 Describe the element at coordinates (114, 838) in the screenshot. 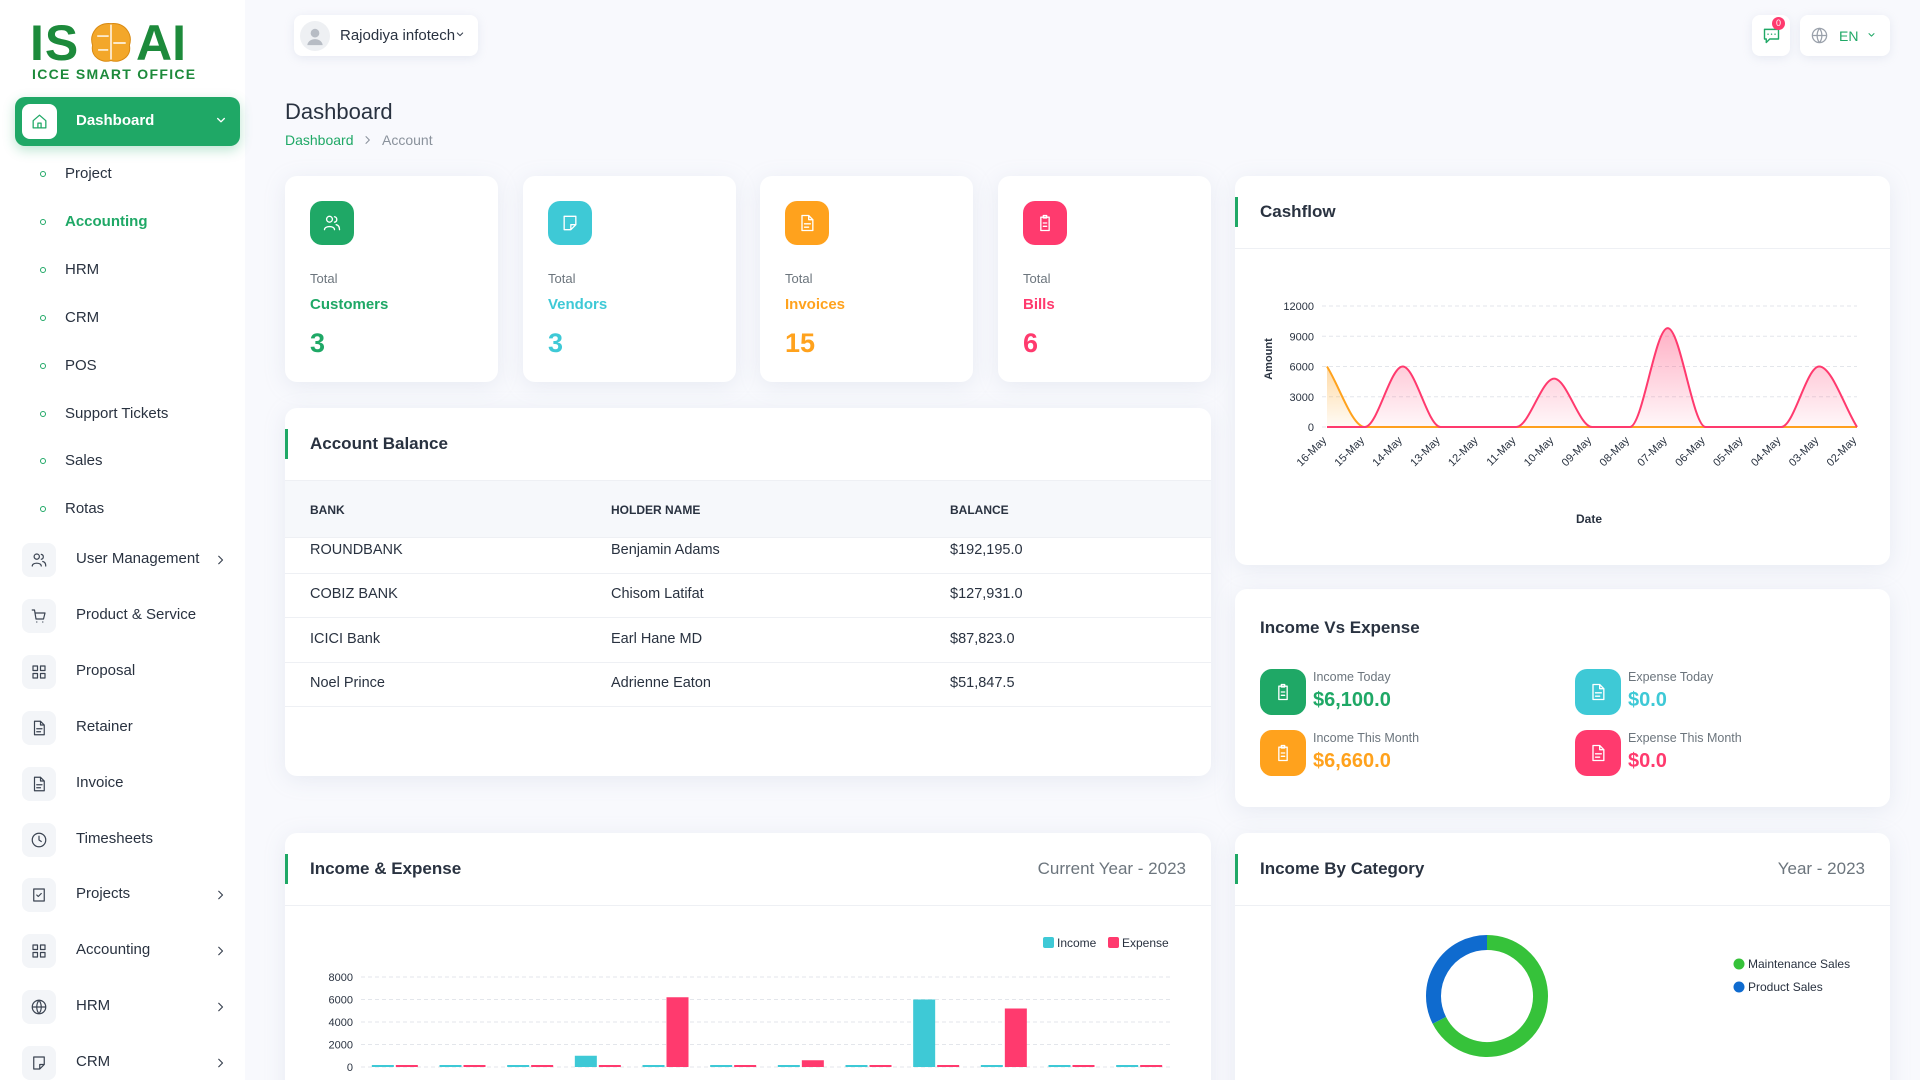

I see `nav-item: Timesheets` at that location.